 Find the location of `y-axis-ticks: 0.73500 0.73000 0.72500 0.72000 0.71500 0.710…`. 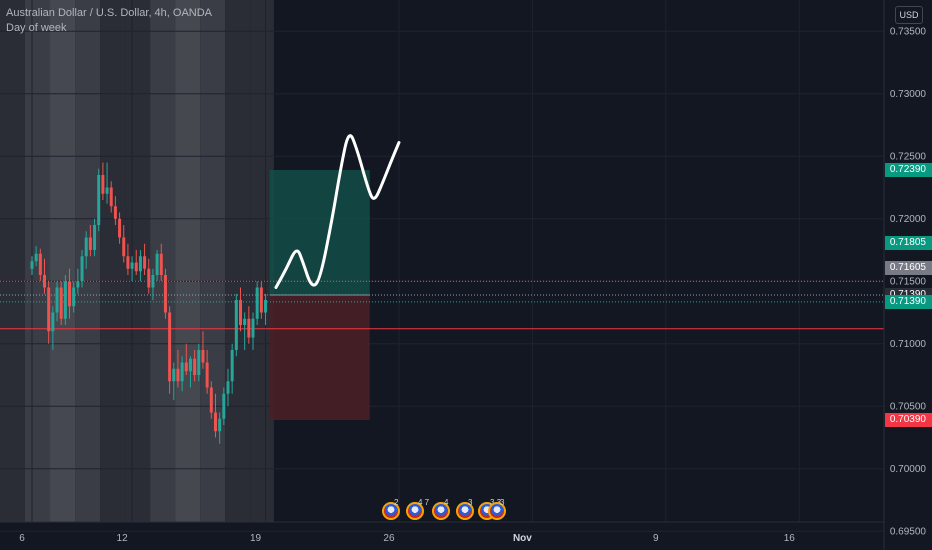

y-axis-ticks: 0.73500 0.73000 0.72500 0.72000 0.71500 0.710… is located at coordinates (908, 281).